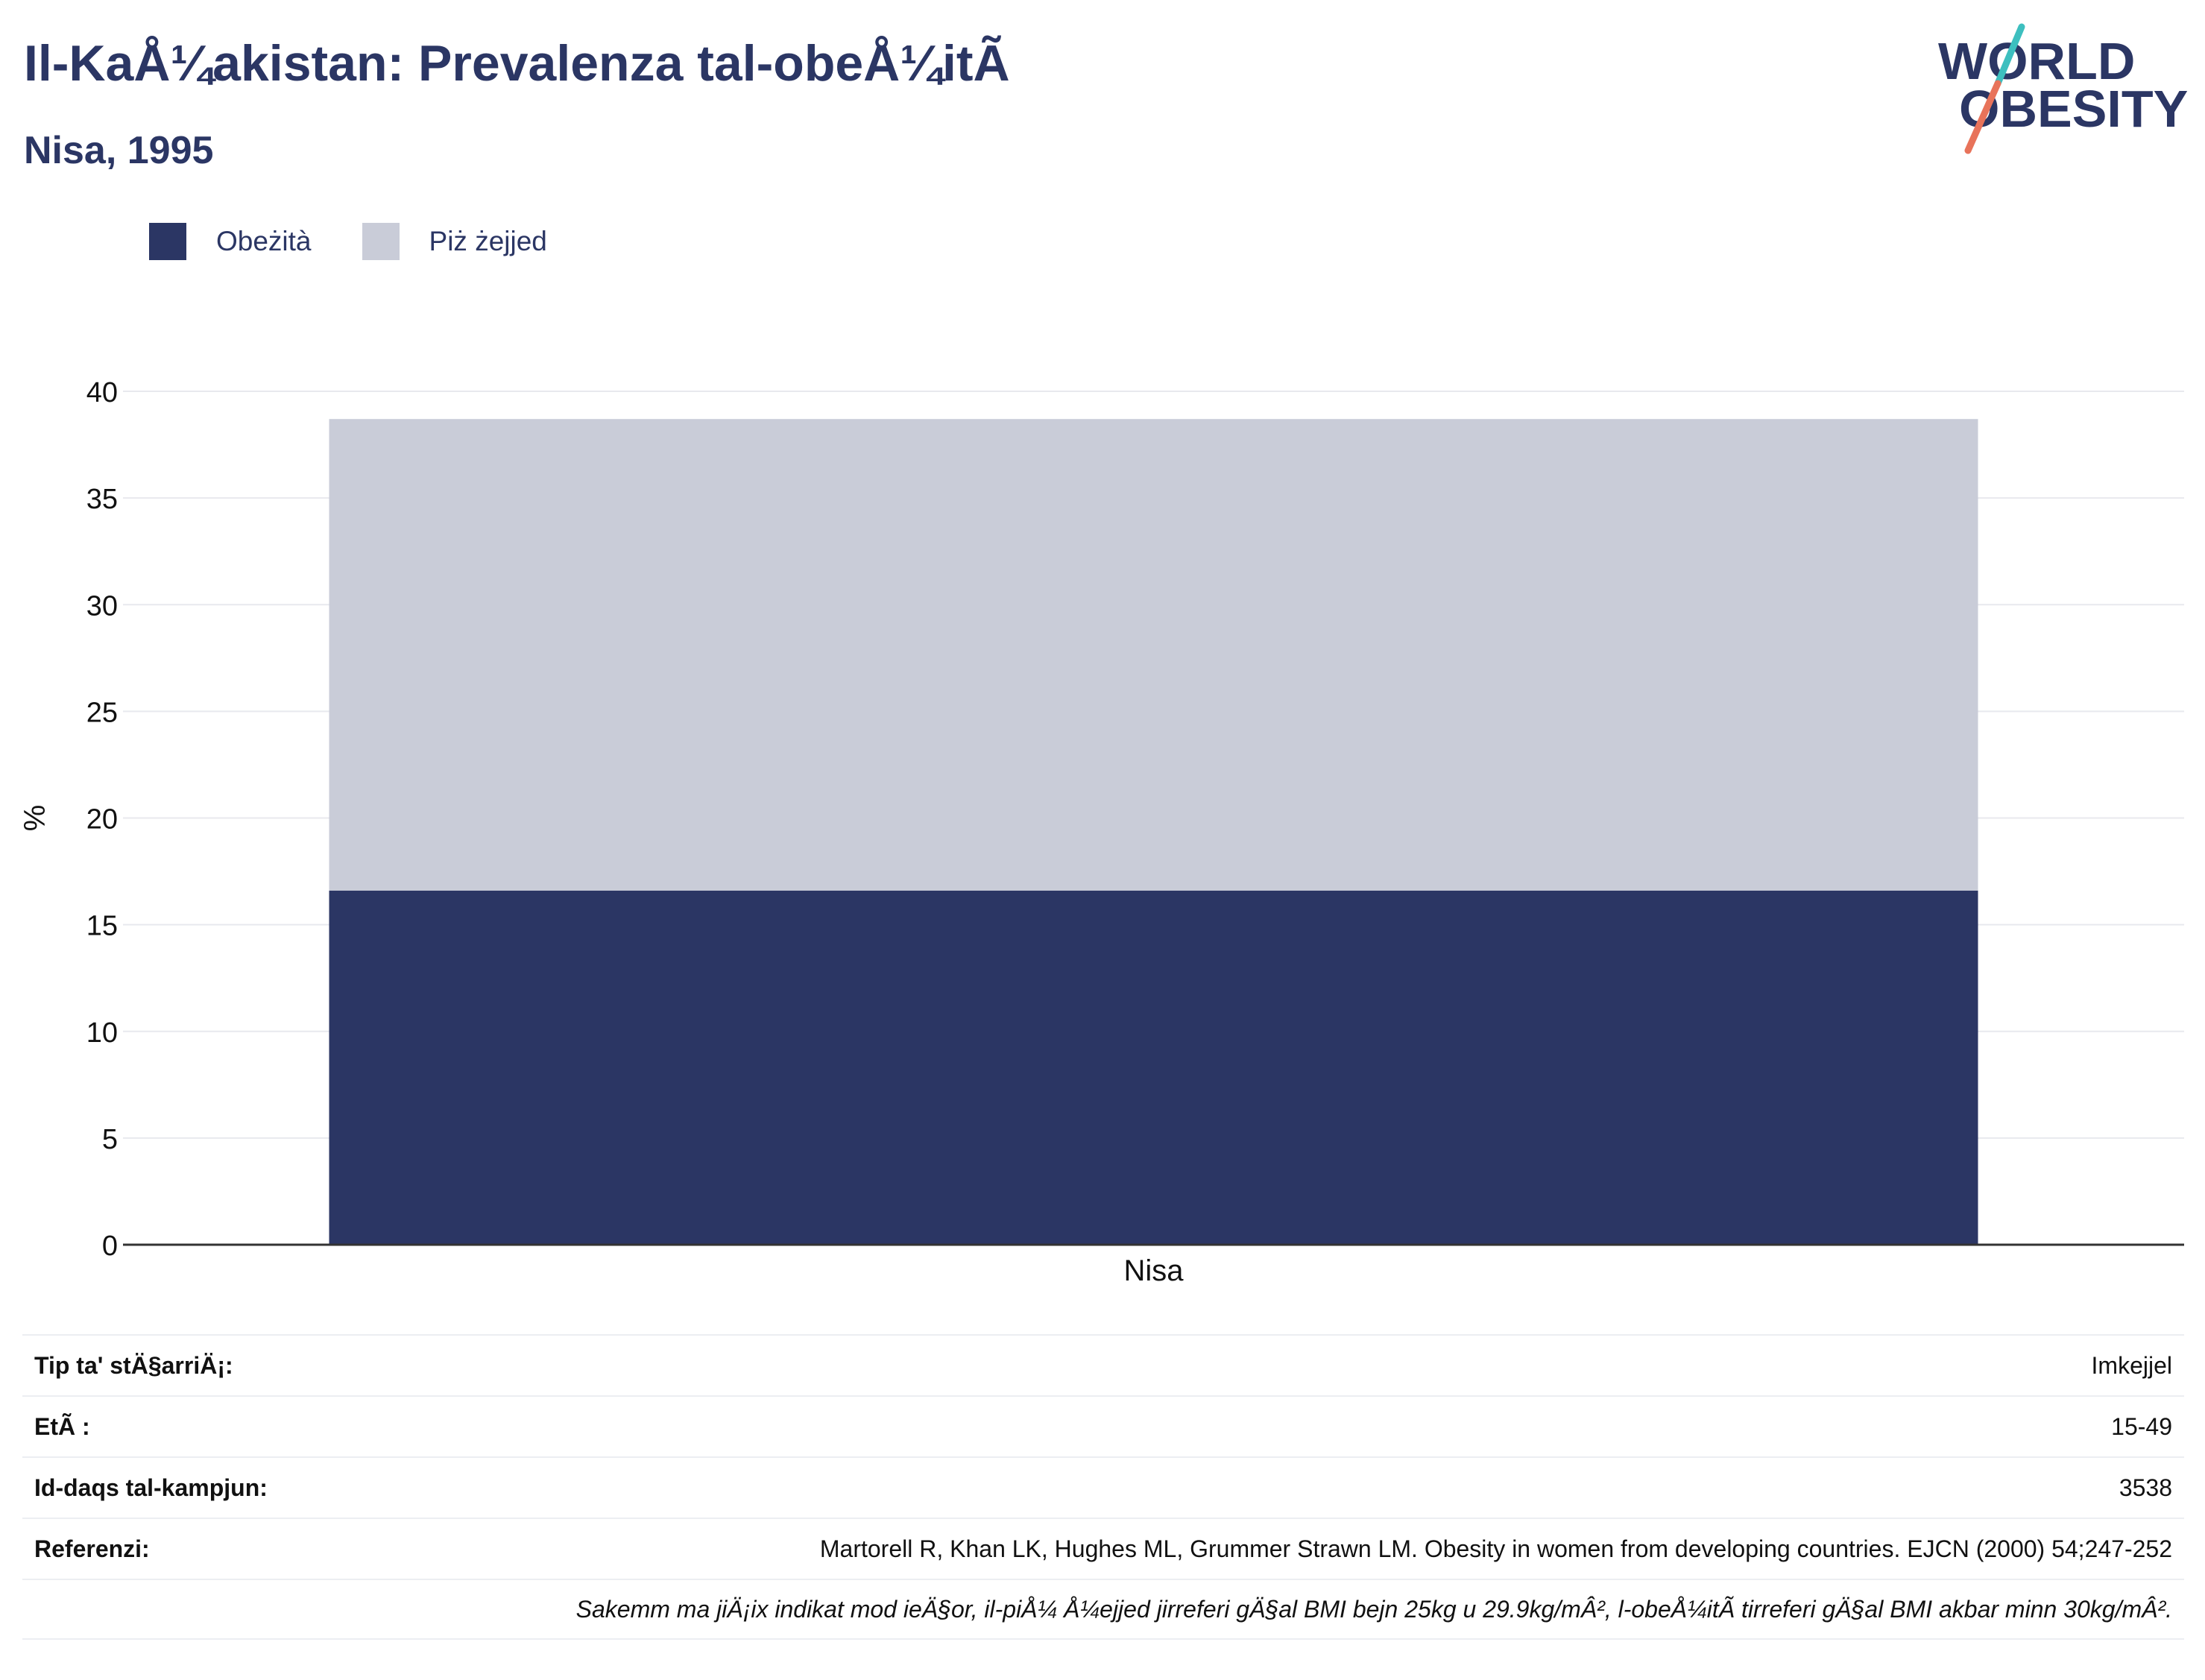 The height and width of the screenshot is (1680, 2205). I want to click on legend-item-overweight: Piż żejjed, so click(454, 241).